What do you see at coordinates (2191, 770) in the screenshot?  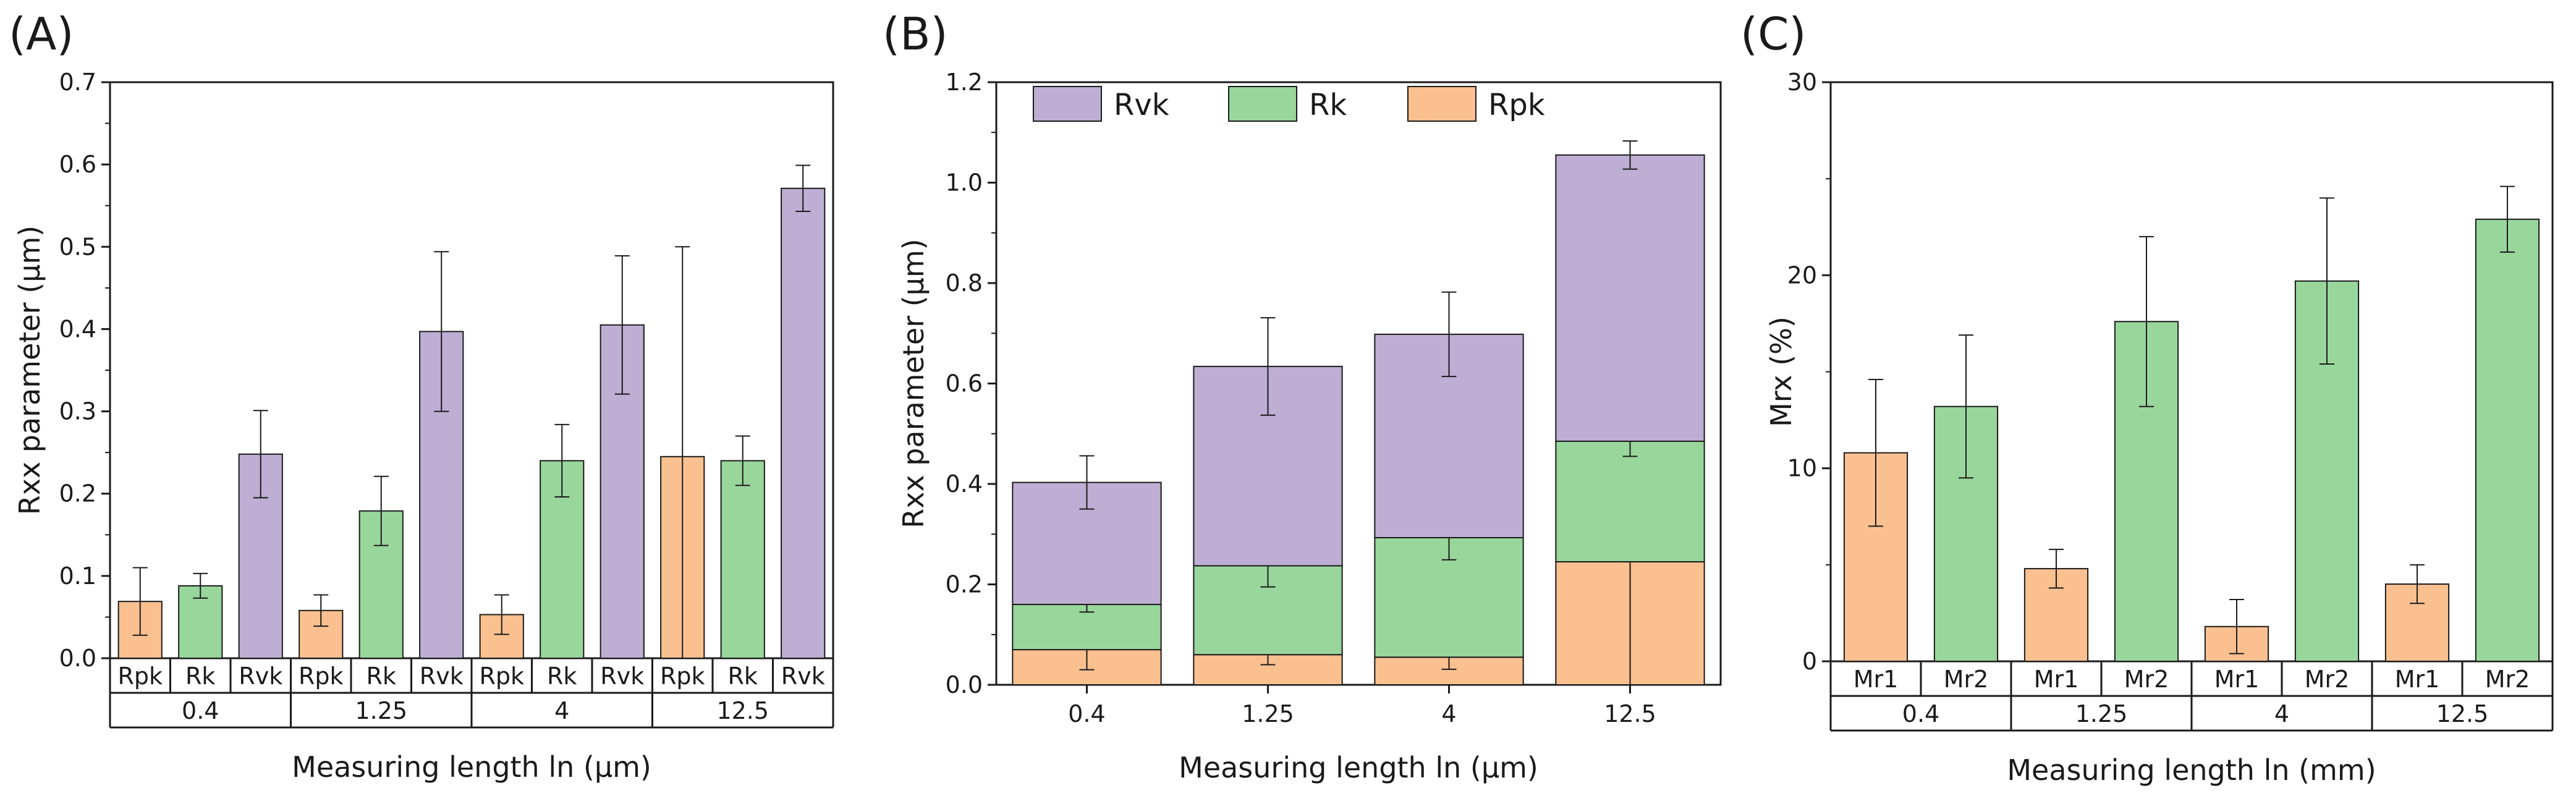 I see `x-axis-title: Measuring length ln (mm)` at bounding box center [2191, 770].